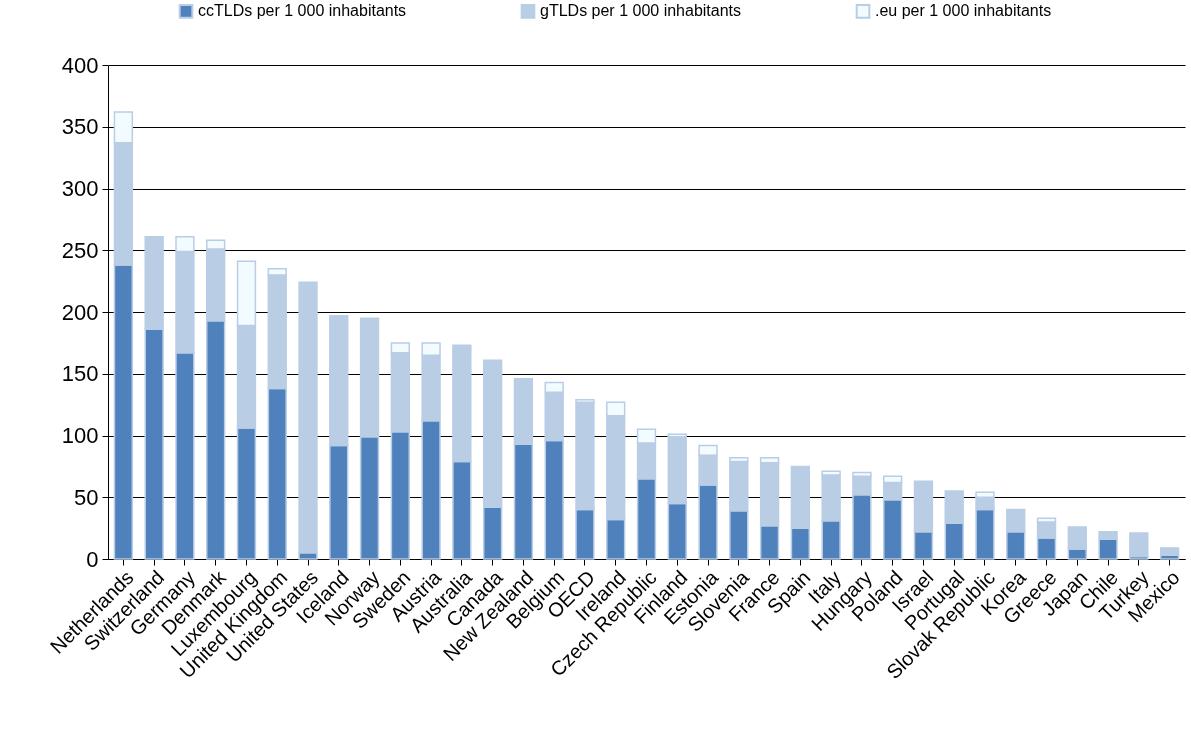  Describe the element at coordinates (80, 127) in the screenshot. I see `y-tick-label: 350` at that location.